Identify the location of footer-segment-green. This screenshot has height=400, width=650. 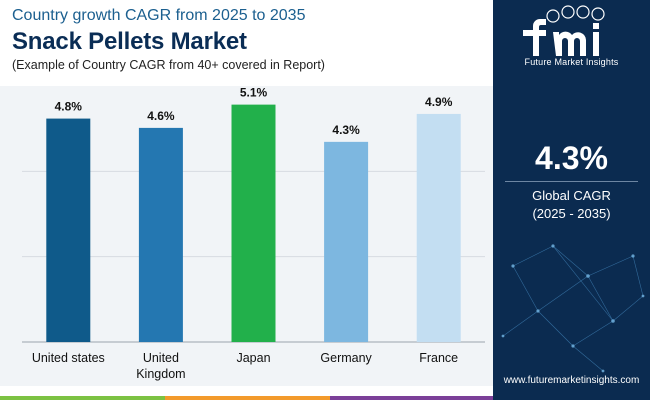
(82, 398).